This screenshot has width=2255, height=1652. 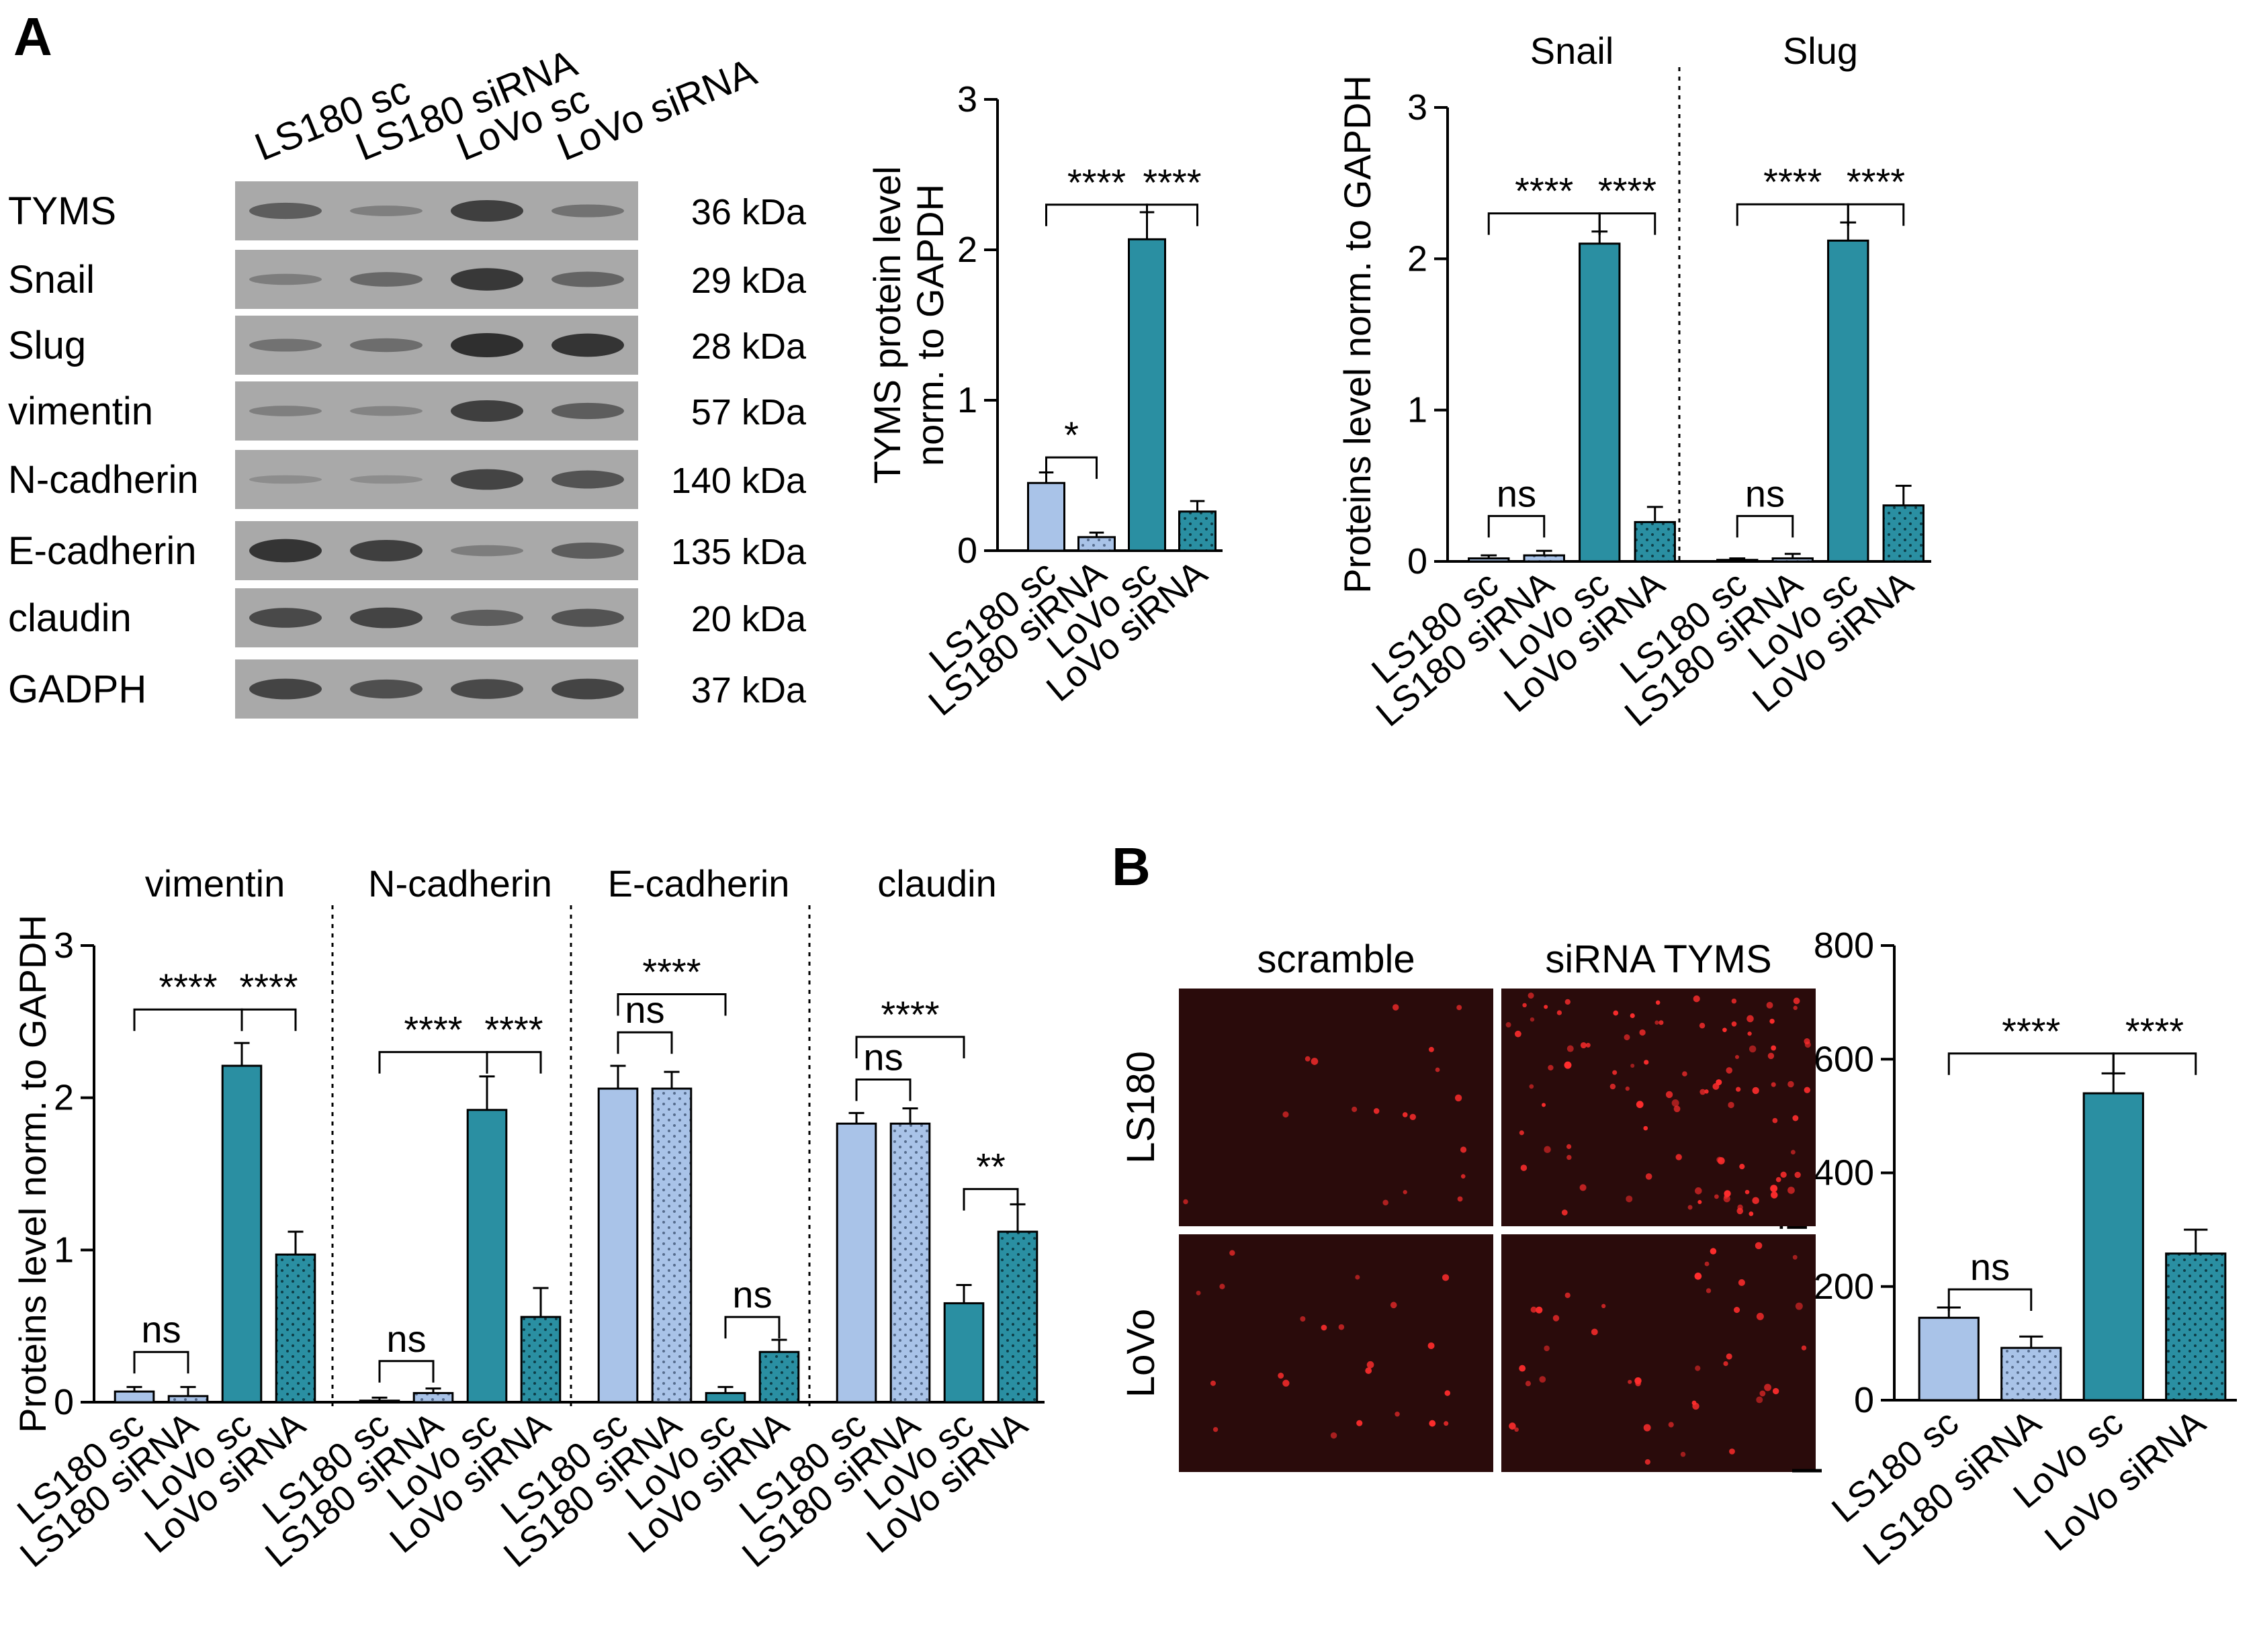 What do you see at coordinates (1489, 560) in the screenshot?
I see `bar-chart-emt1-0-ls180-sc` at bounding box center [1489, 560].